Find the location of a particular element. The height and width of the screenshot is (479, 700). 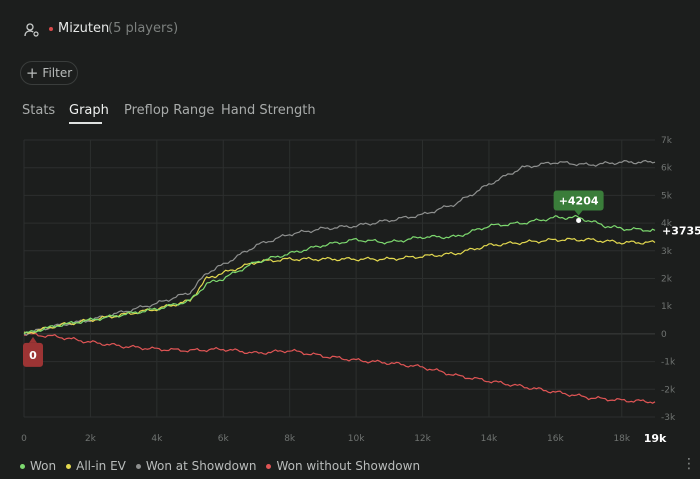

start-tag is located at coordinates (33, 354).